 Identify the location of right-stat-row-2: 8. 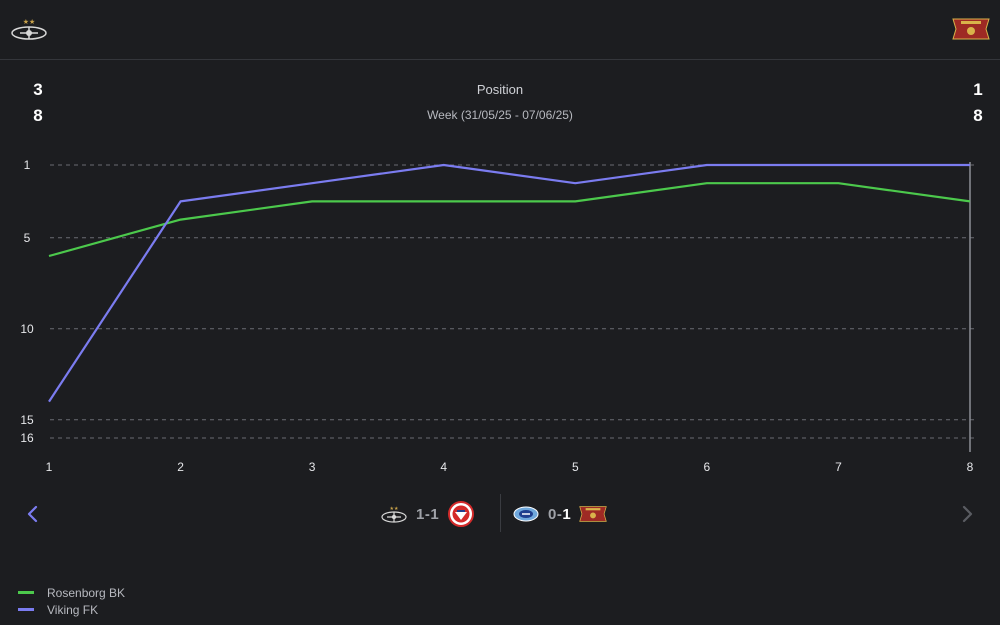
(978, 115).